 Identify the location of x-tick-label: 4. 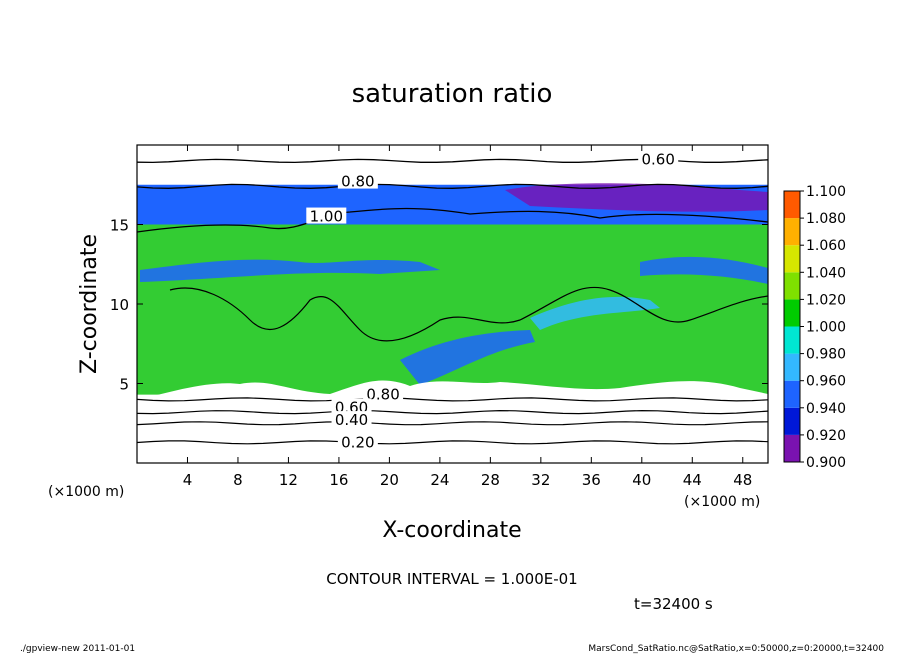
(188, 480).